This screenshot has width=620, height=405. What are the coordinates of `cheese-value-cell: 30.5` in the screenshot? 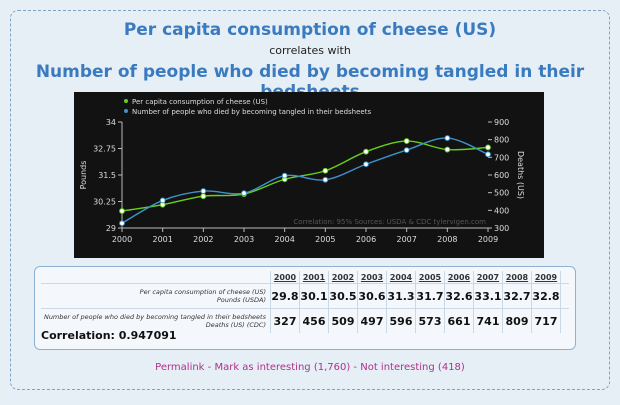 It's located at (343, 296).